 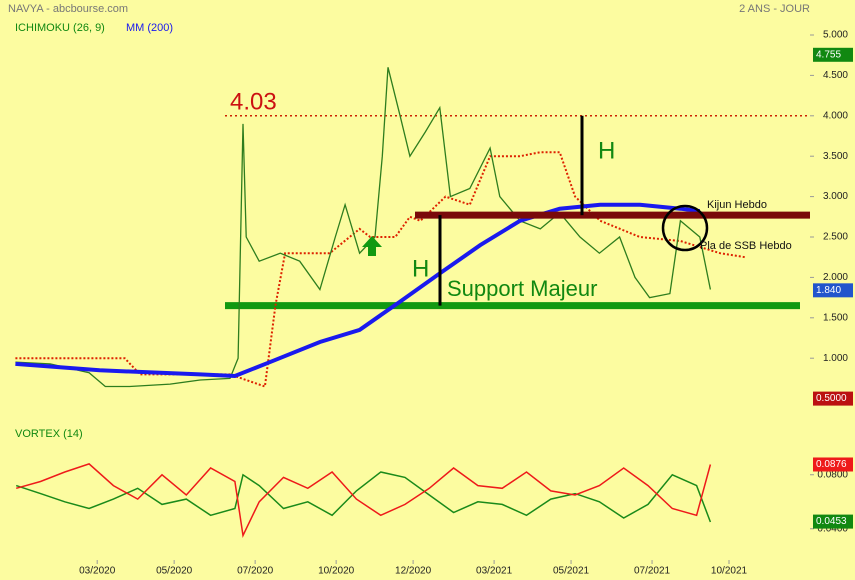 I want to click on y-tick-label: 3.500, so click(x=835, y=156).